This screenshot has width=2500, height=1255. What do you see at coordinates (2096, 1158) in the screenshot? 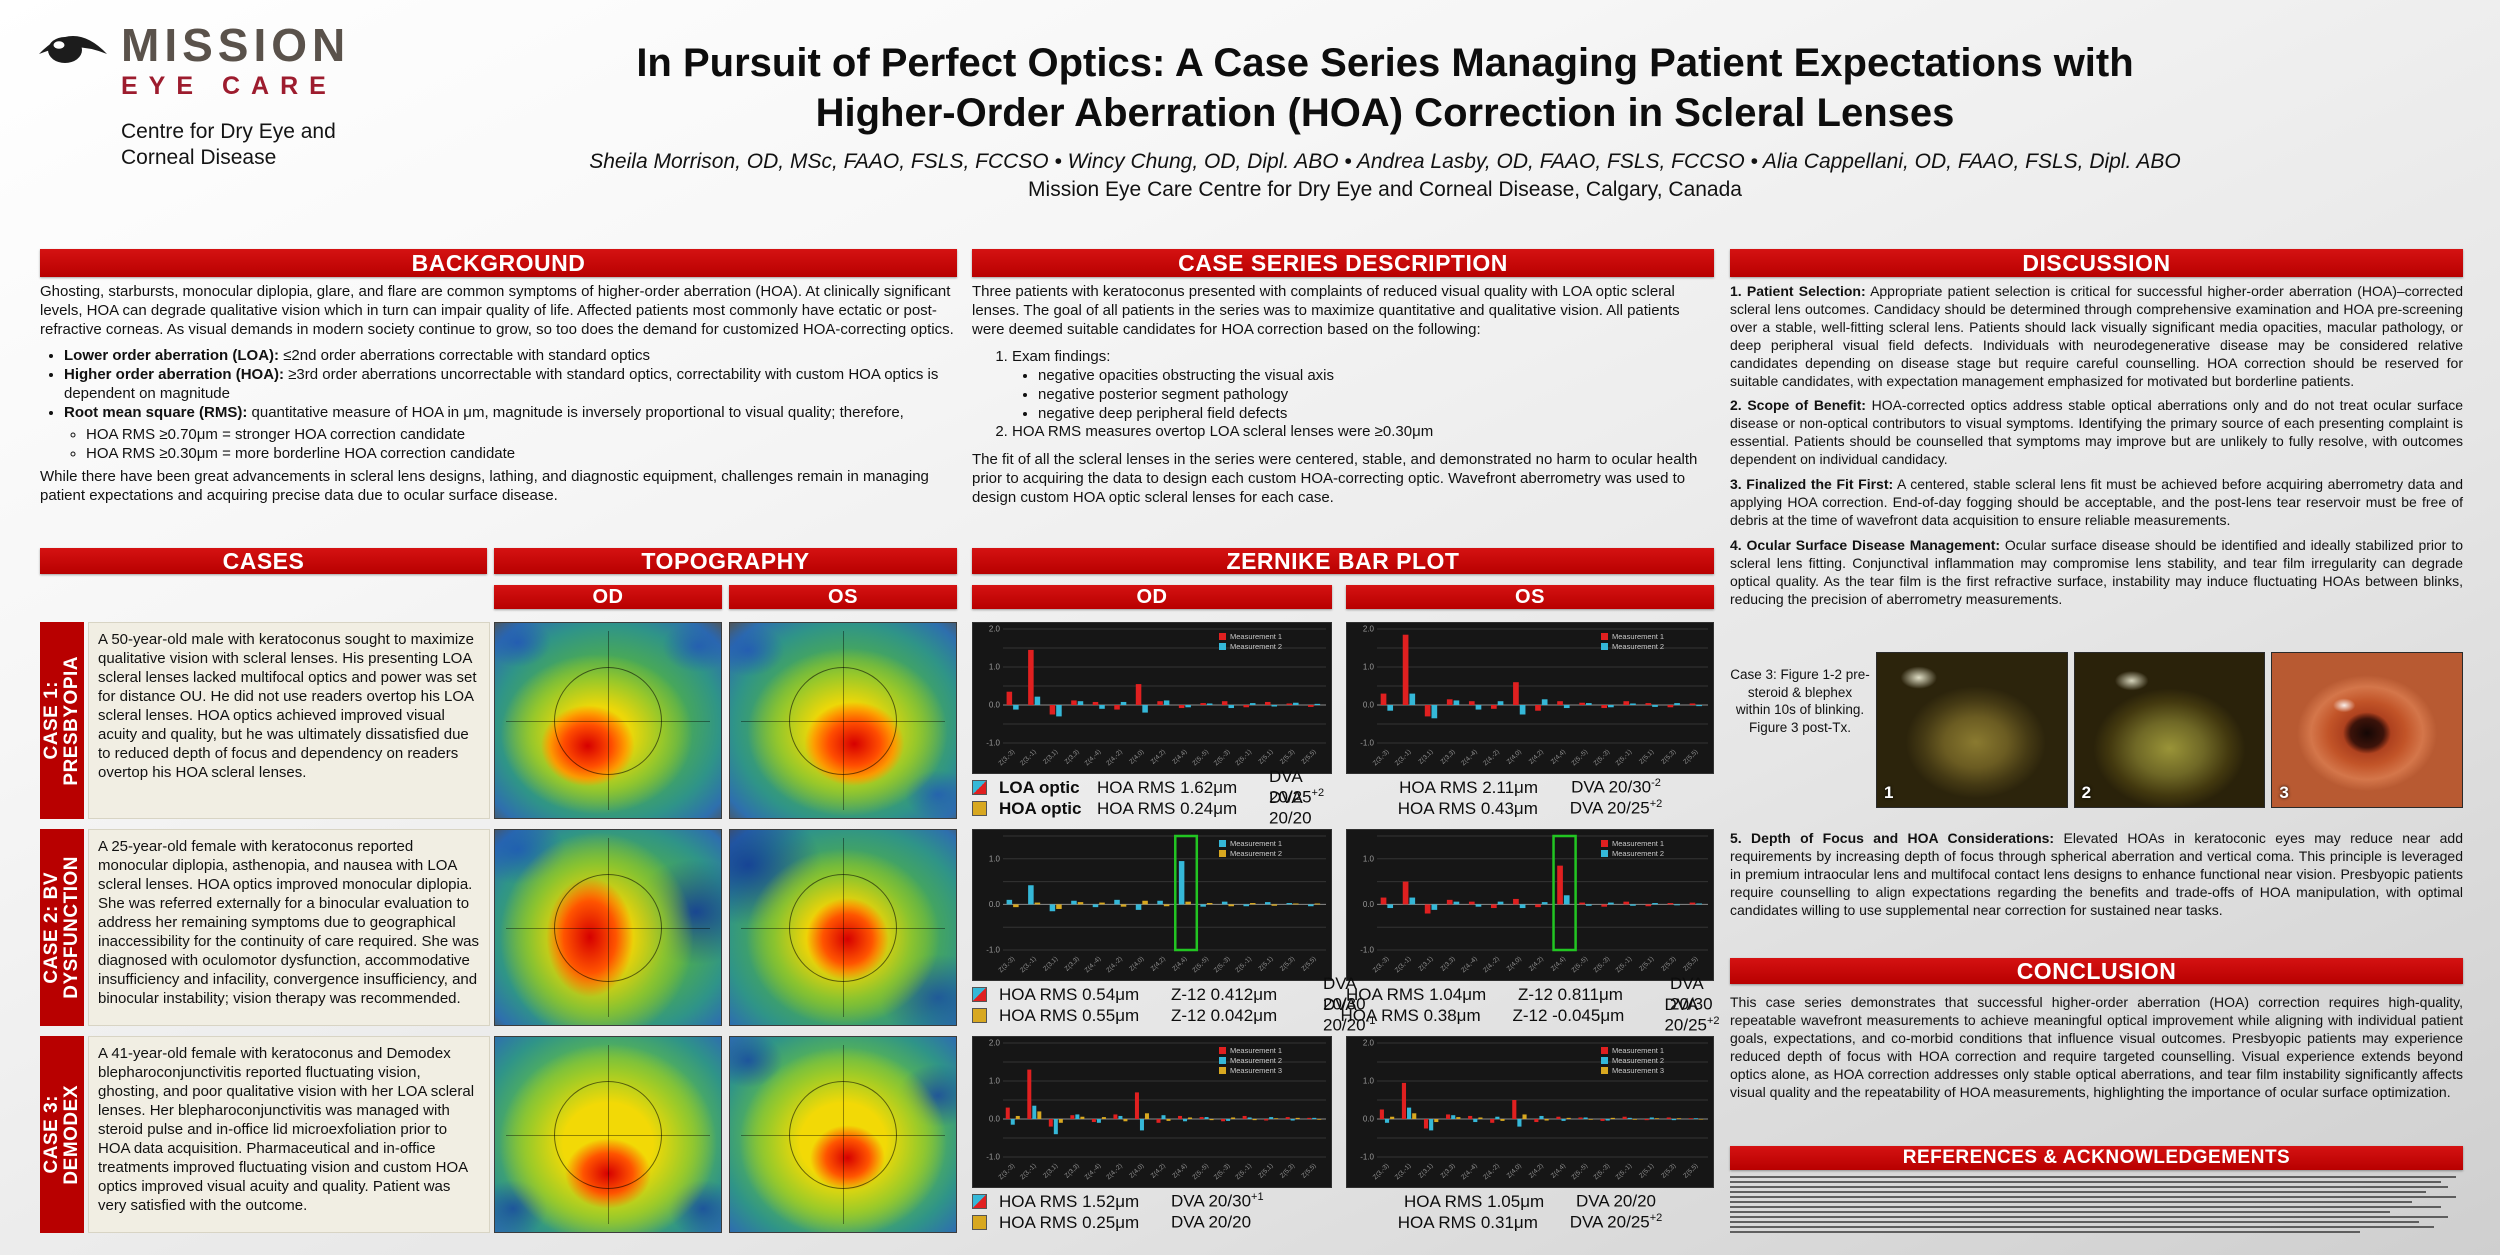
I see `references-section-header: REFERENCES & ACKNOWLEDGEMENTS` at bounding box center [2096, 1158].